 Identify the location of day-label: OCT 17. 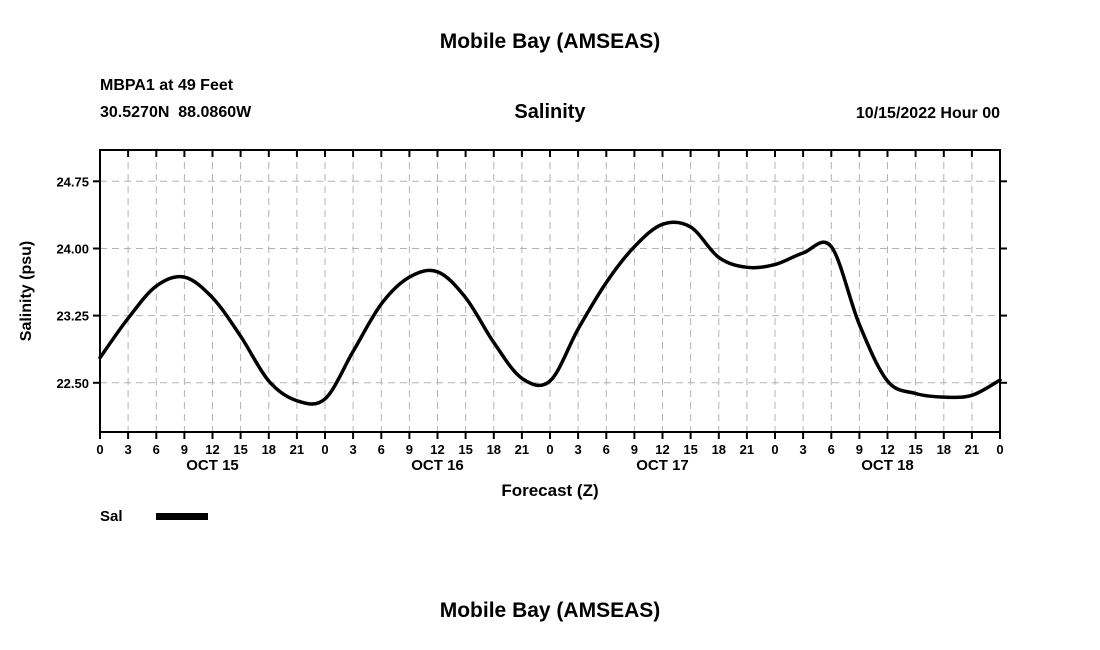
(662, 465).